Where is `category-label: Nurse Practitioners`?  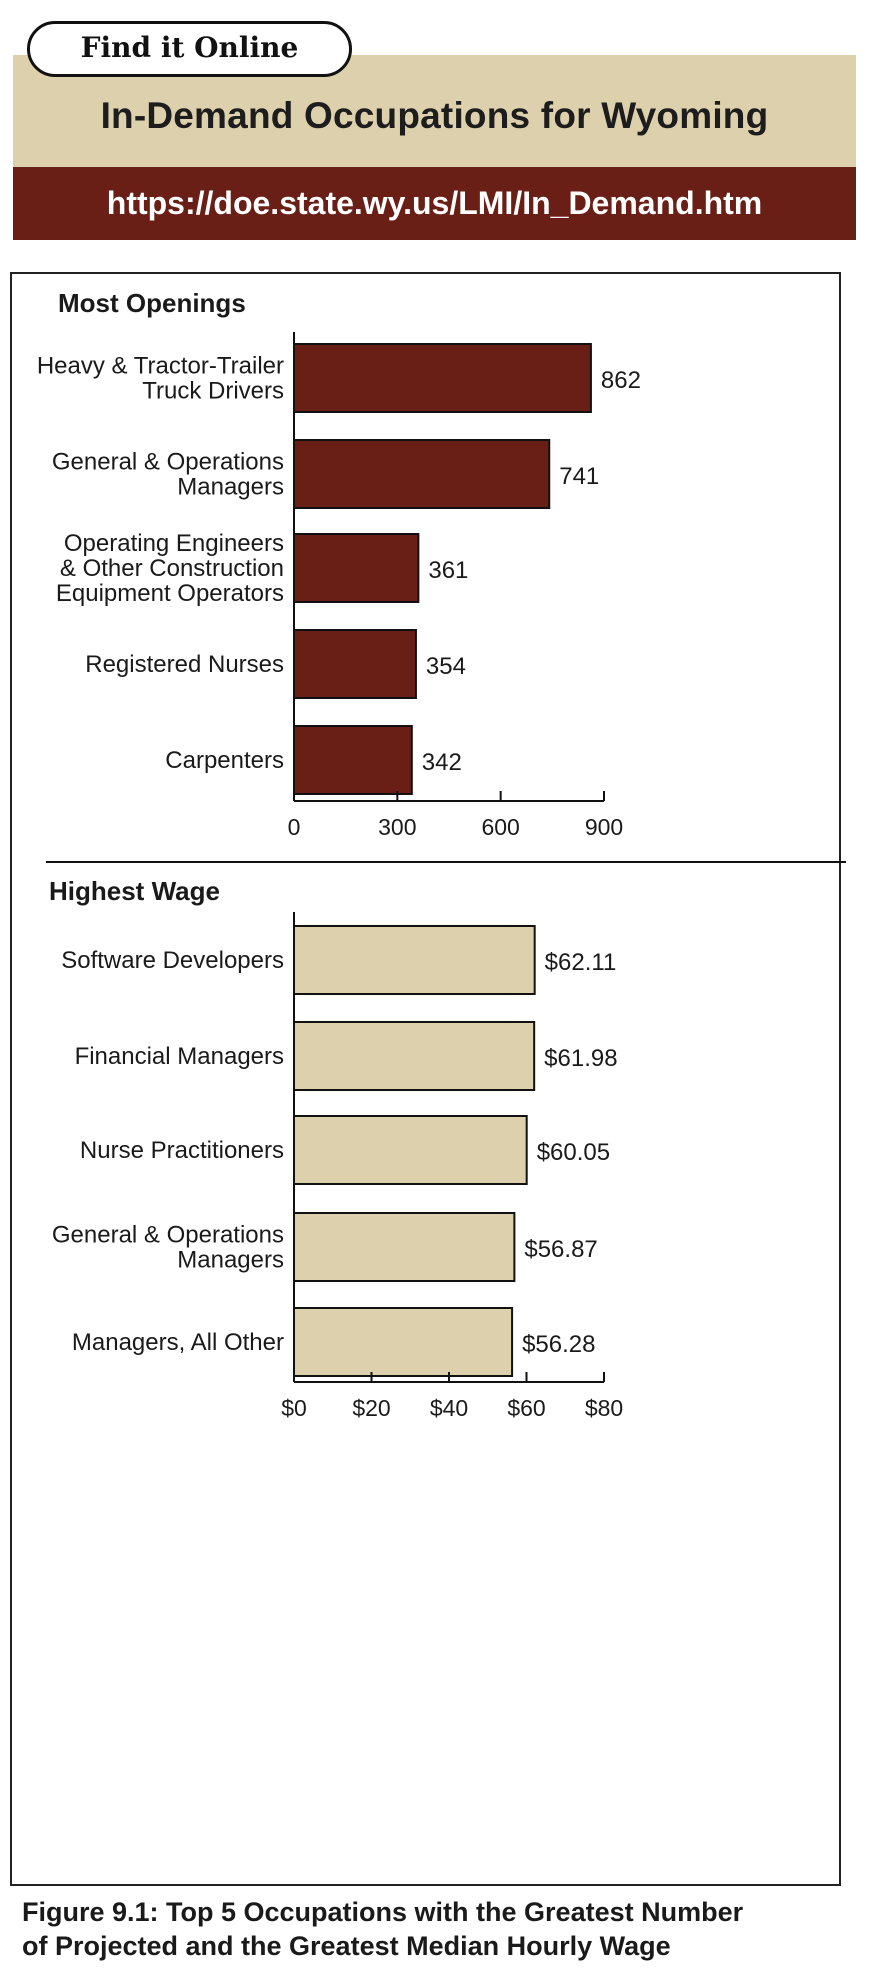 category-label: Nurse Practitioners is located at coordinates (182, 1150).